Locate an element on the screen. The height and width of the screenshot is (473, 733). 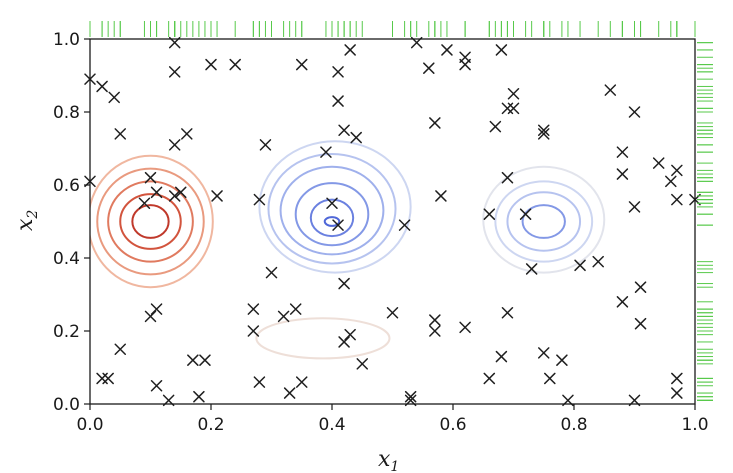
x-axis-label-subscript: 1 is located at coordinates (394, 466).